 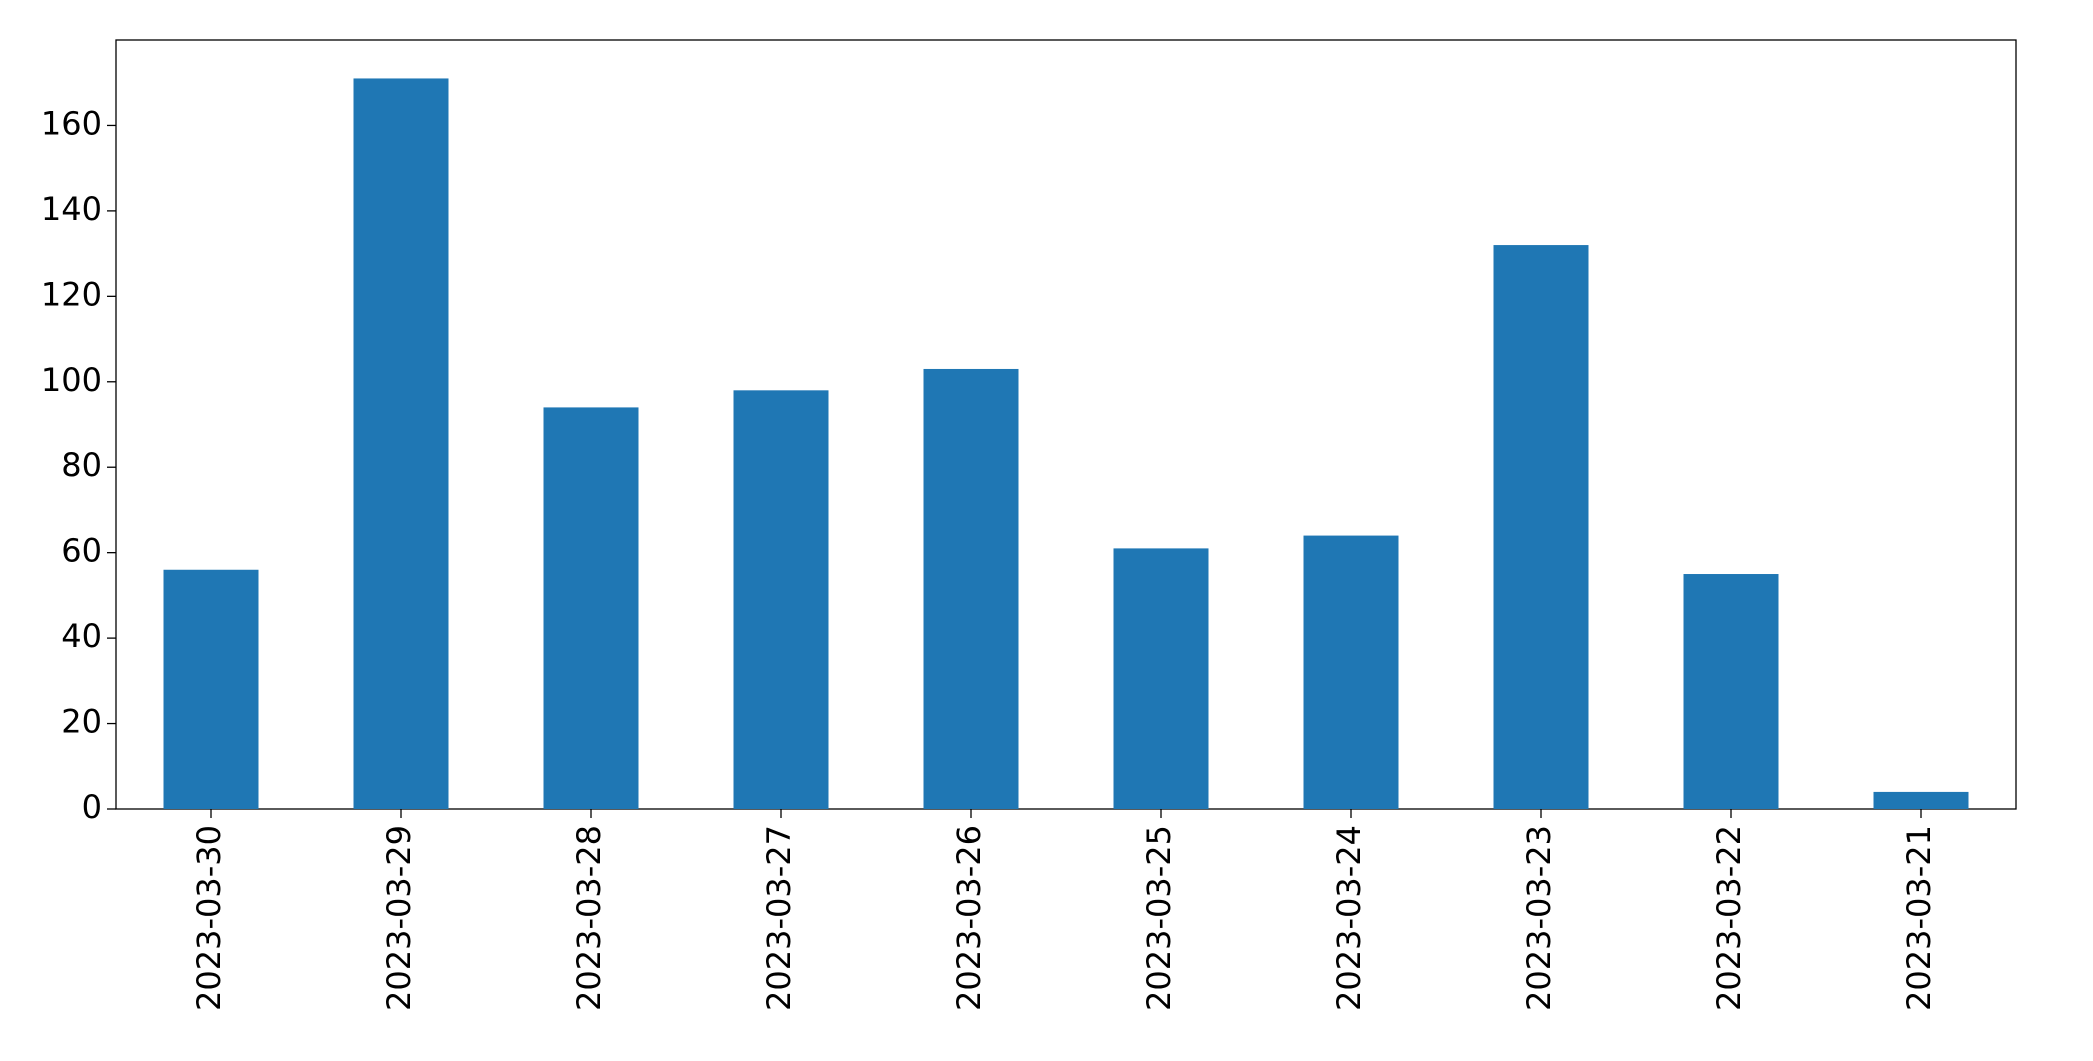 What do you see at coordinates (1729, 918) in the screenshot?
I see `x-tick-label: 2023-03-22` at bounding box center [1729, 918].